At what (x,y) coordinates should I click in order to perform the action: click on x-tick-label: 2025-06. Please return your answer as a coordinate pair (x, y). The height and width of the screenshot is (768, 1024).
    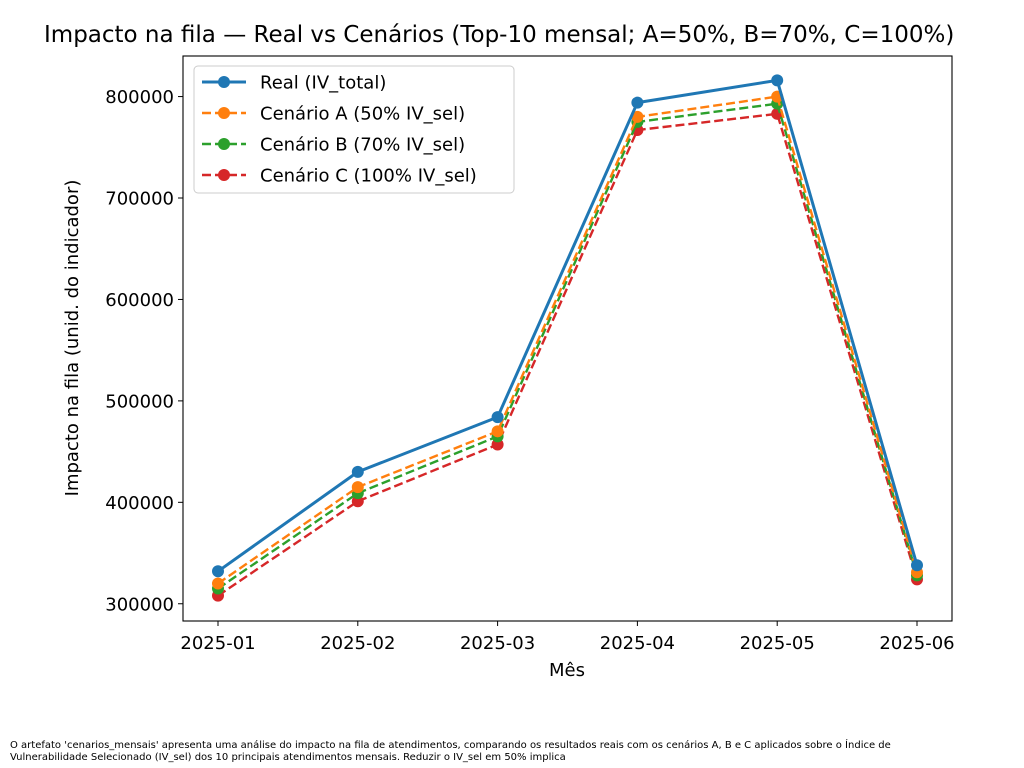
    Looking at the image, I should click on (916, 643).